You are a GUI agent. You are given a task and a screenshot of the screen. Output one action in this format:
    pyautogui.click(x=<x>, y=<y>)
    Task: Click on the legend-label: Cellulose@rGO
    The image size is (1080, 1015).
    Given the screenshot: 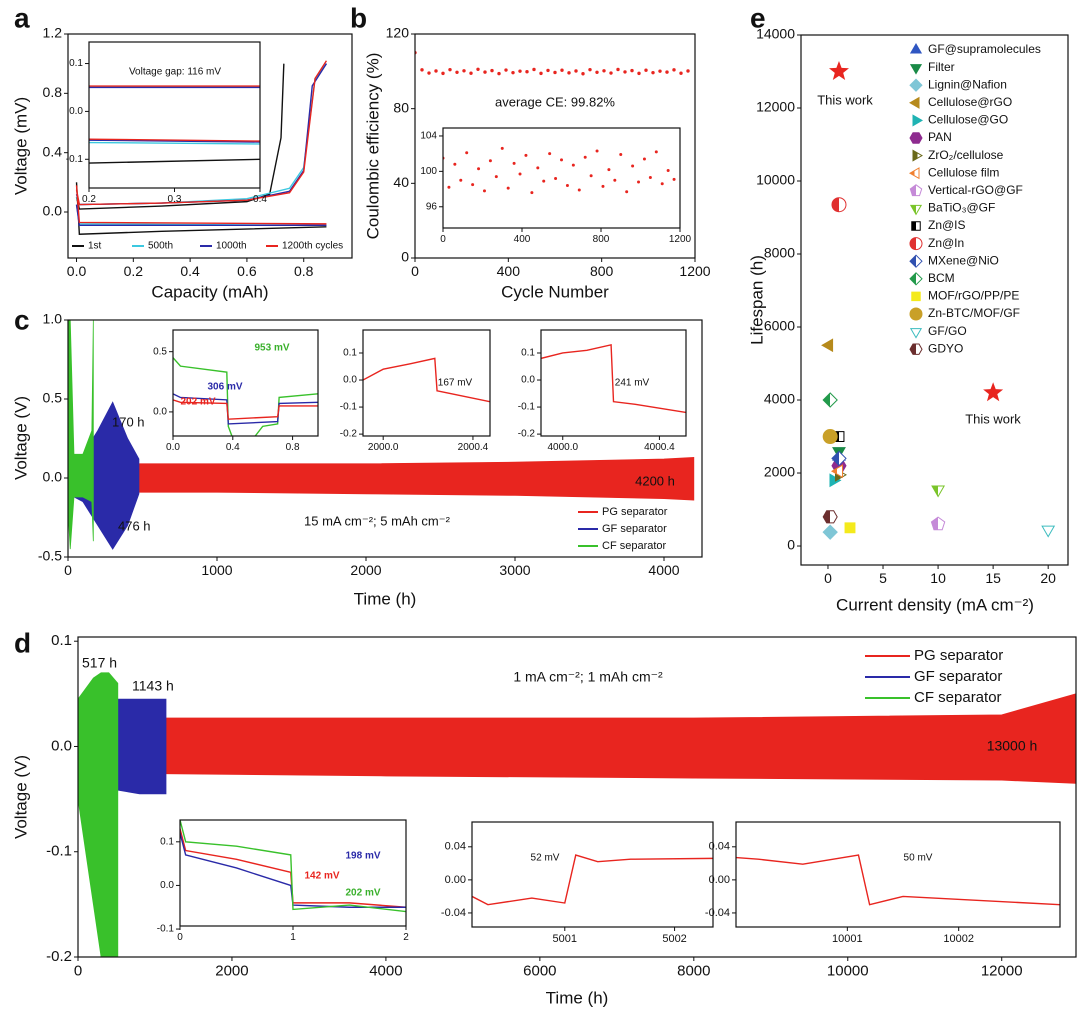 What is the action you would take?
    pyautogui.click(x=970, y=102)
    